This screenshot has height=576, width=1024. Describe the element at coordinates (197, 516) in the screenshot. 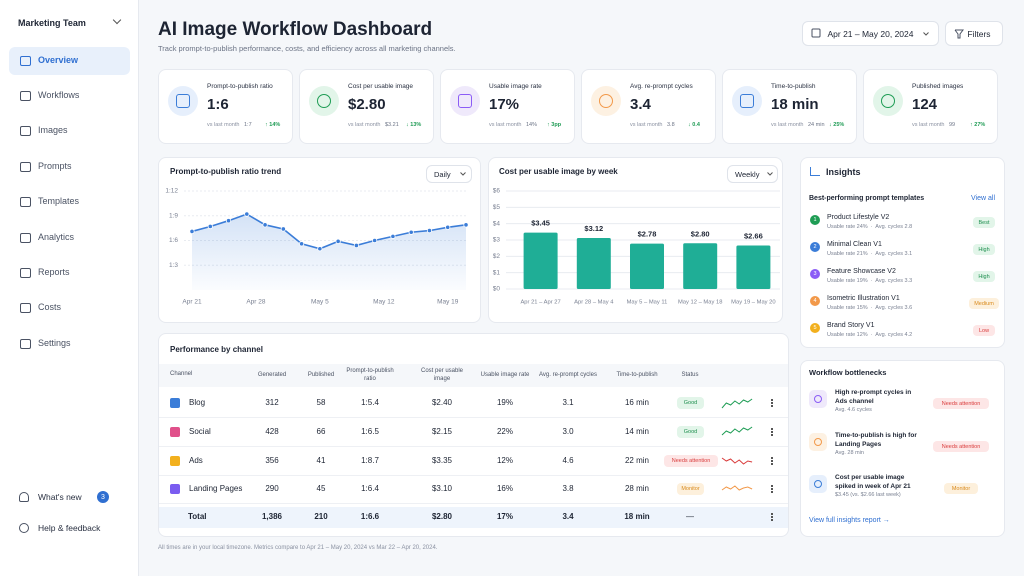

I see `total-label: Total` at that location.